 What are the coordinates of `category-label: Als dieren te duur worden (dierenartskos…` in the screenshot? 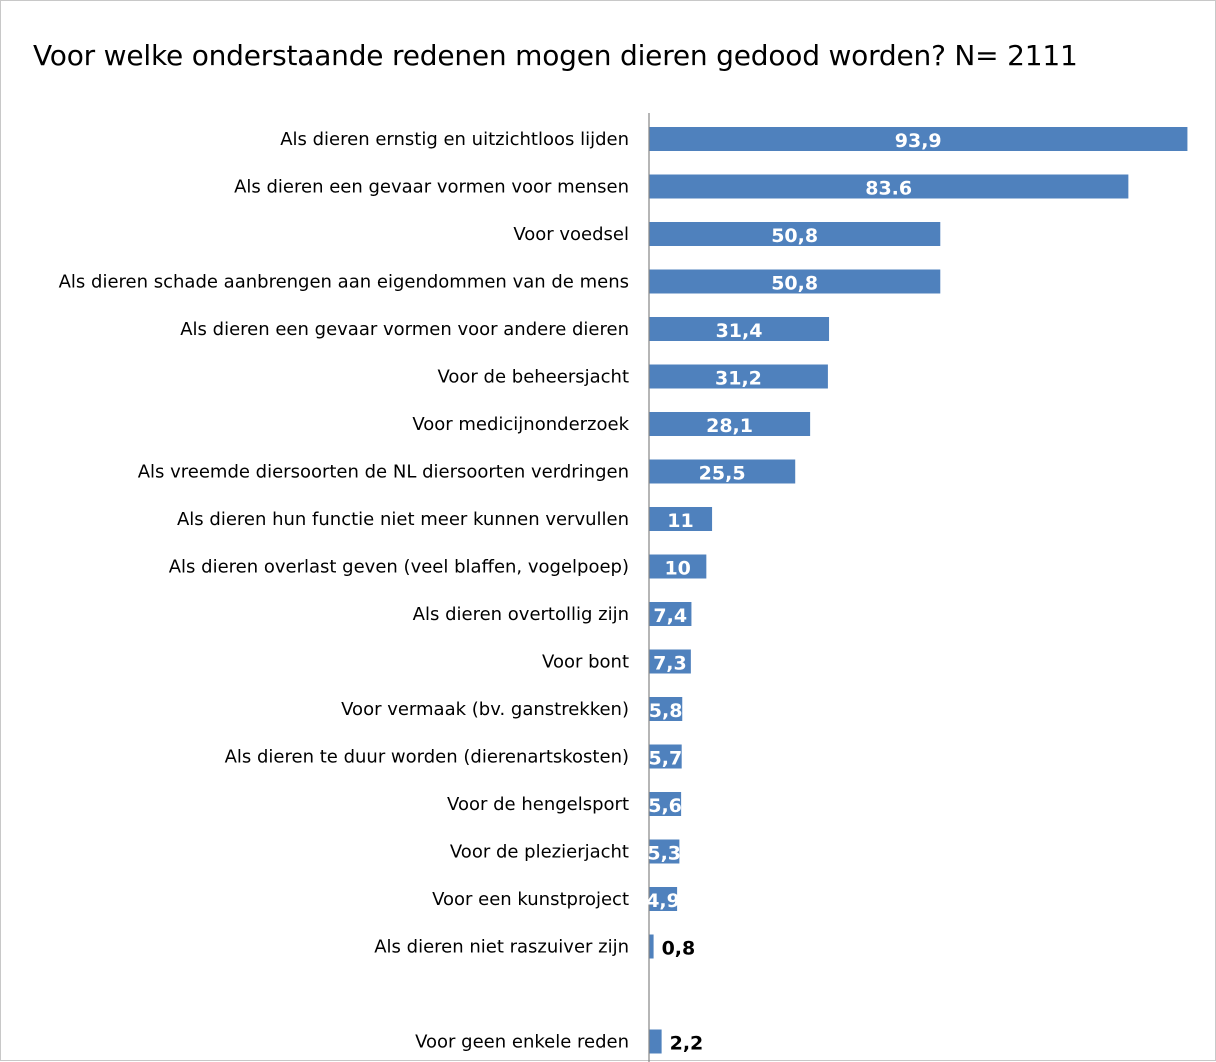 It's located at (427, 757).